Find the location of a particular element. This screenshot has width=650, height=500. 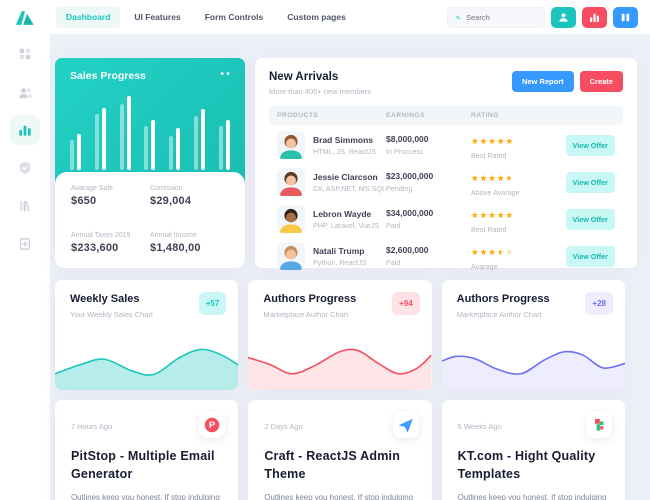

svg-text: P is located at coordinates (212, 425).